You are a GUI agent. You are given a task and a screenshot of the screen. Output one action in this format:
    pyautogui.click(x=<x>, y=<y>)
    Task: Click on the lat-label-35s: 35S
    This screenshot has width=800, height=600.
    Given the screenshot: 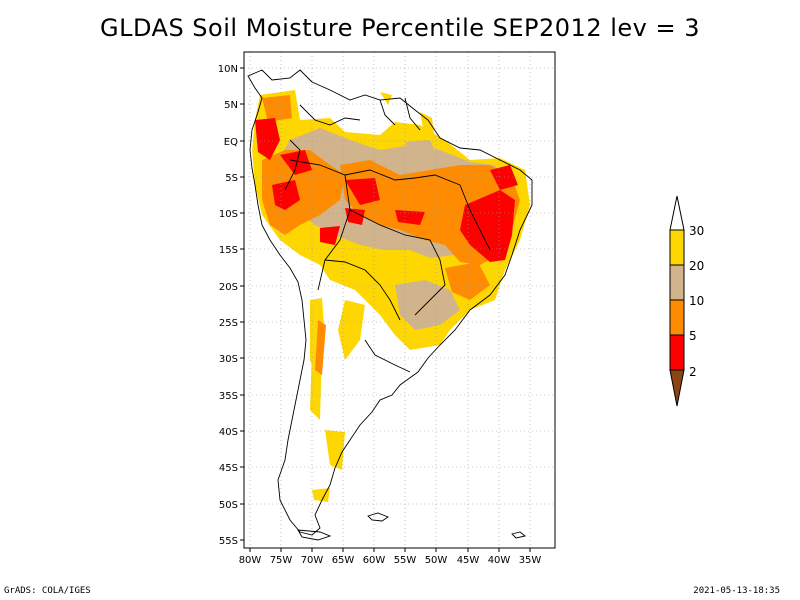 What is the action you would take?
    pyautogui.click(x=228, y=396)
    